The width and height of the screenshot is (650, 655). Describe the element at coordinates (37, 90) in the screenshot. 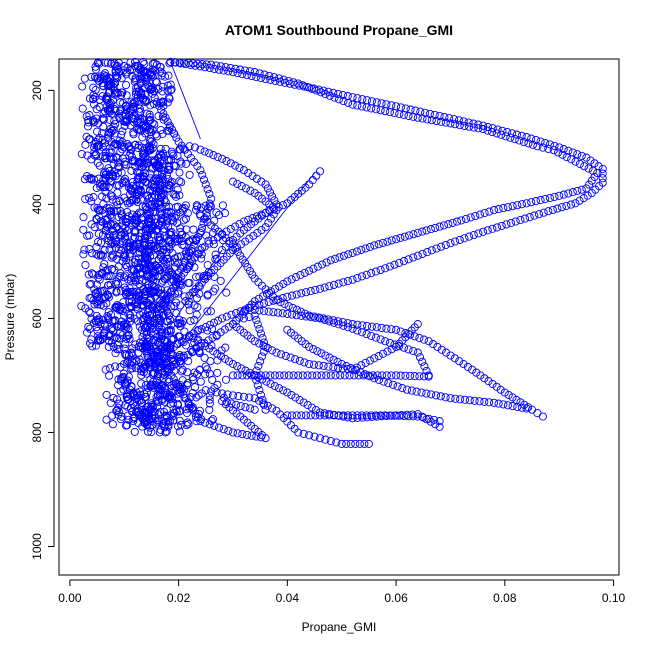

I see `y-tick-label: 200` at that location.